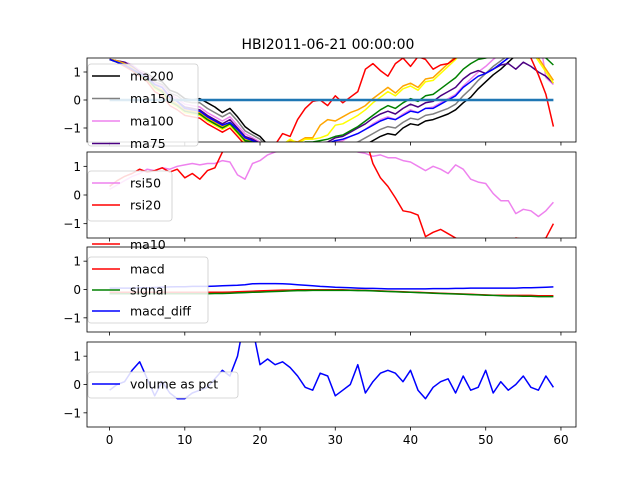 This screenshot has height=480, width=640. What do you see at coordinates (145, 183) in the screenshot?
I see `legend-label: rsi50` at bounding box center [145, 183].